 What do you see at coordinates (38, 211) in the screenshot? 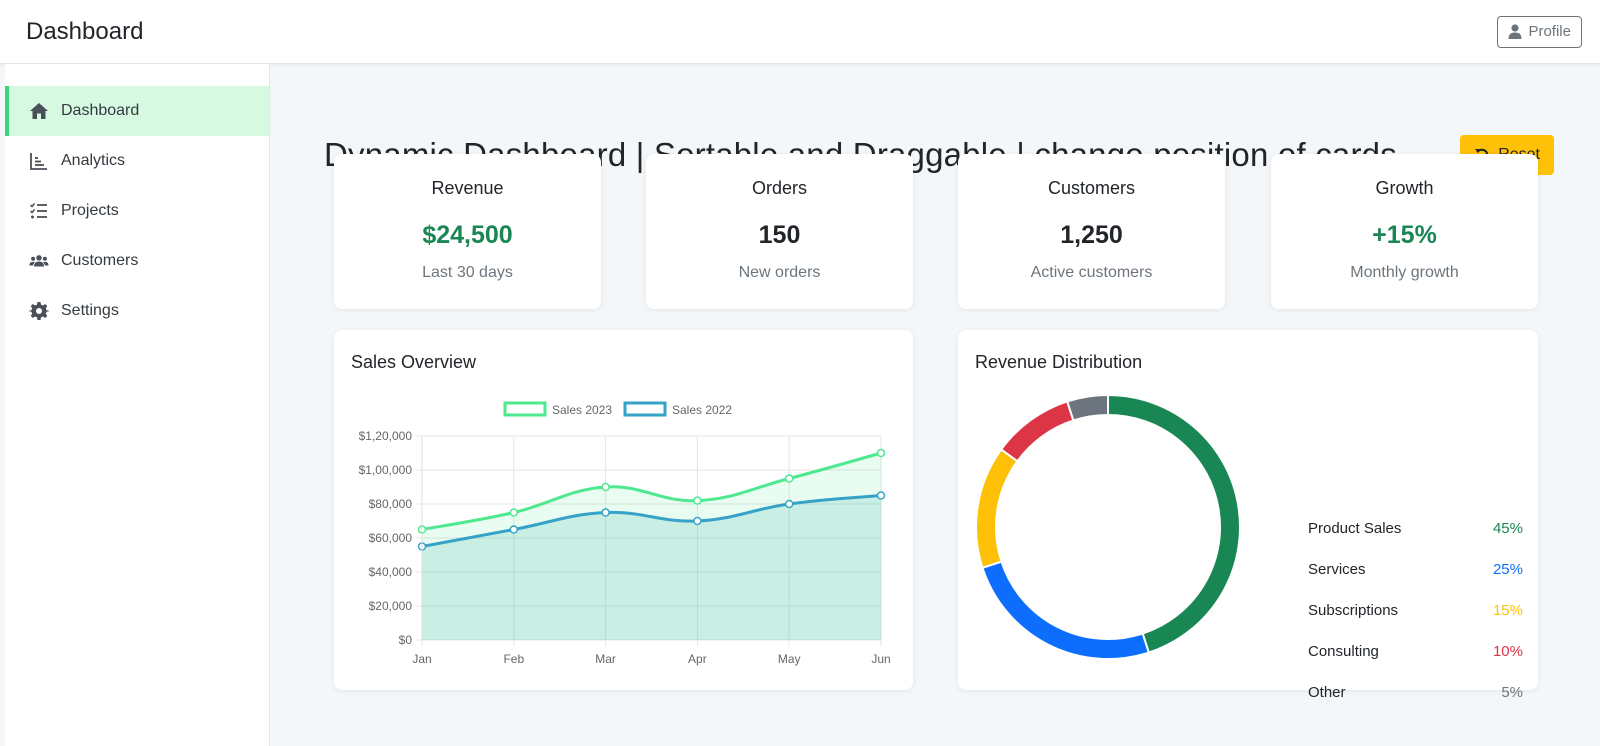
I see `tasks-icon` at bounding box center [38, 211].